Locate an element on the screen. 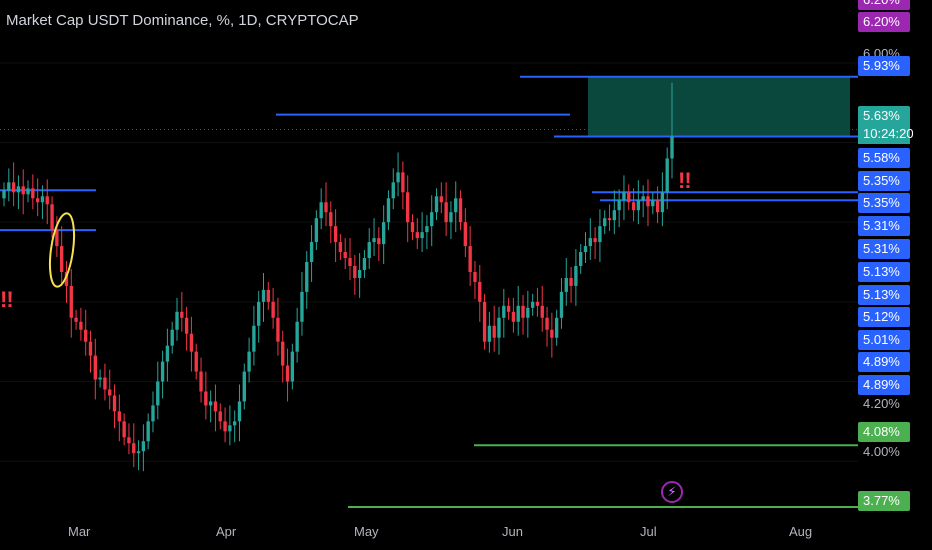 The image size is (932, 550). time-label: Aug is located at coordinates (801, 531).